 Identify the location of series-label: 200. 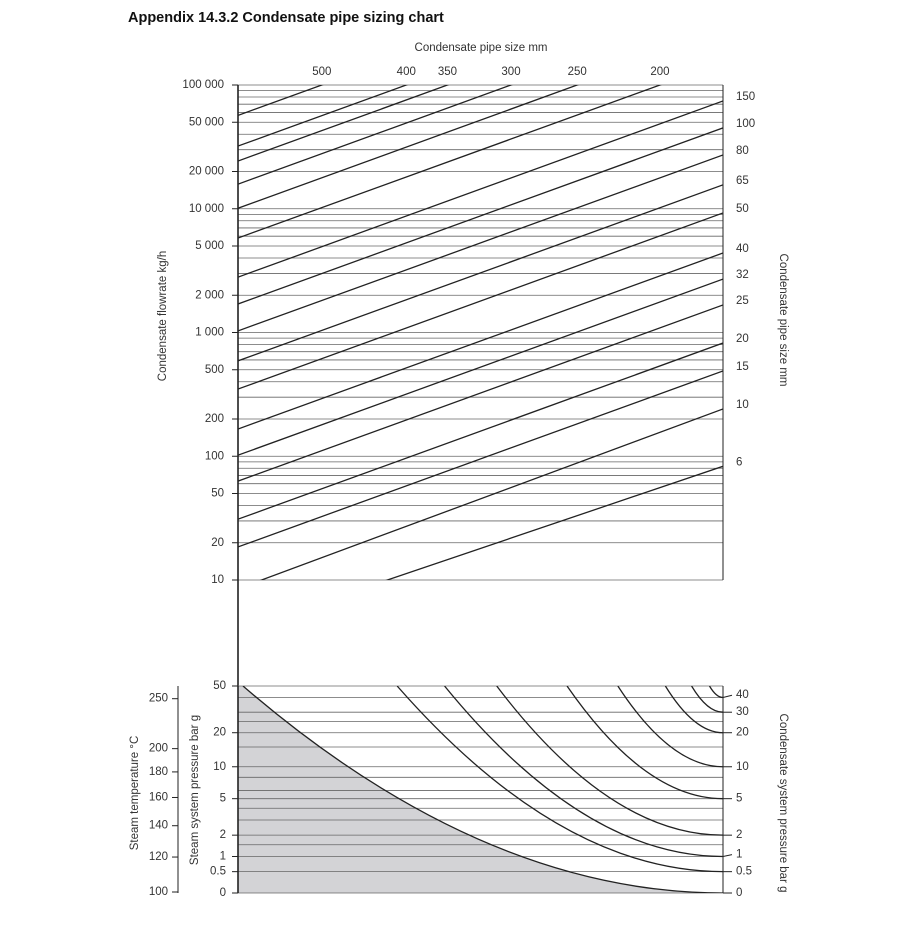
(659, 72).